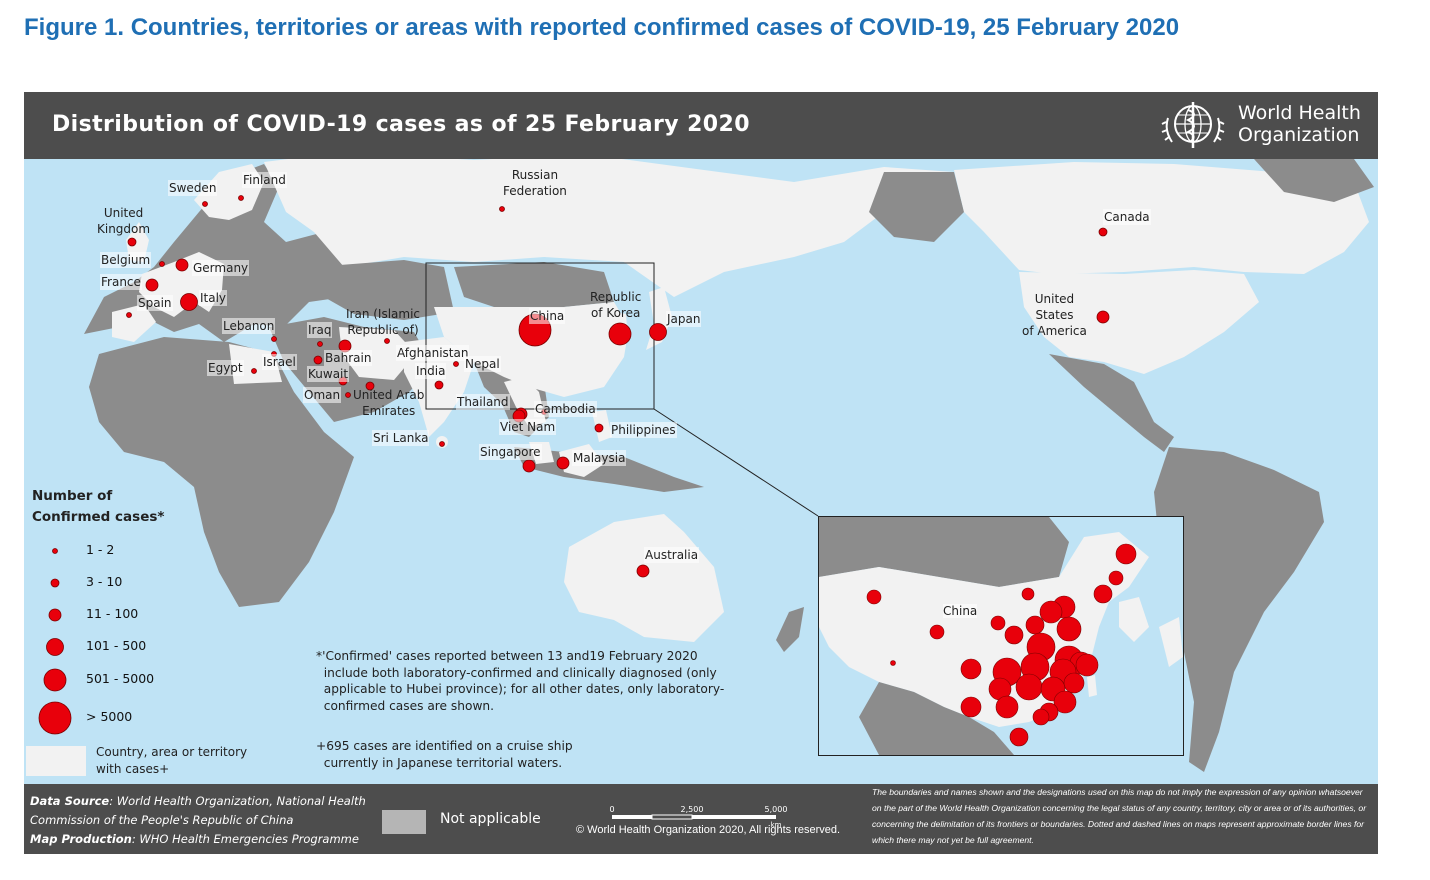 This screenshot has height=880, width=1430. I want to click on land-russia, so click(609, 224).